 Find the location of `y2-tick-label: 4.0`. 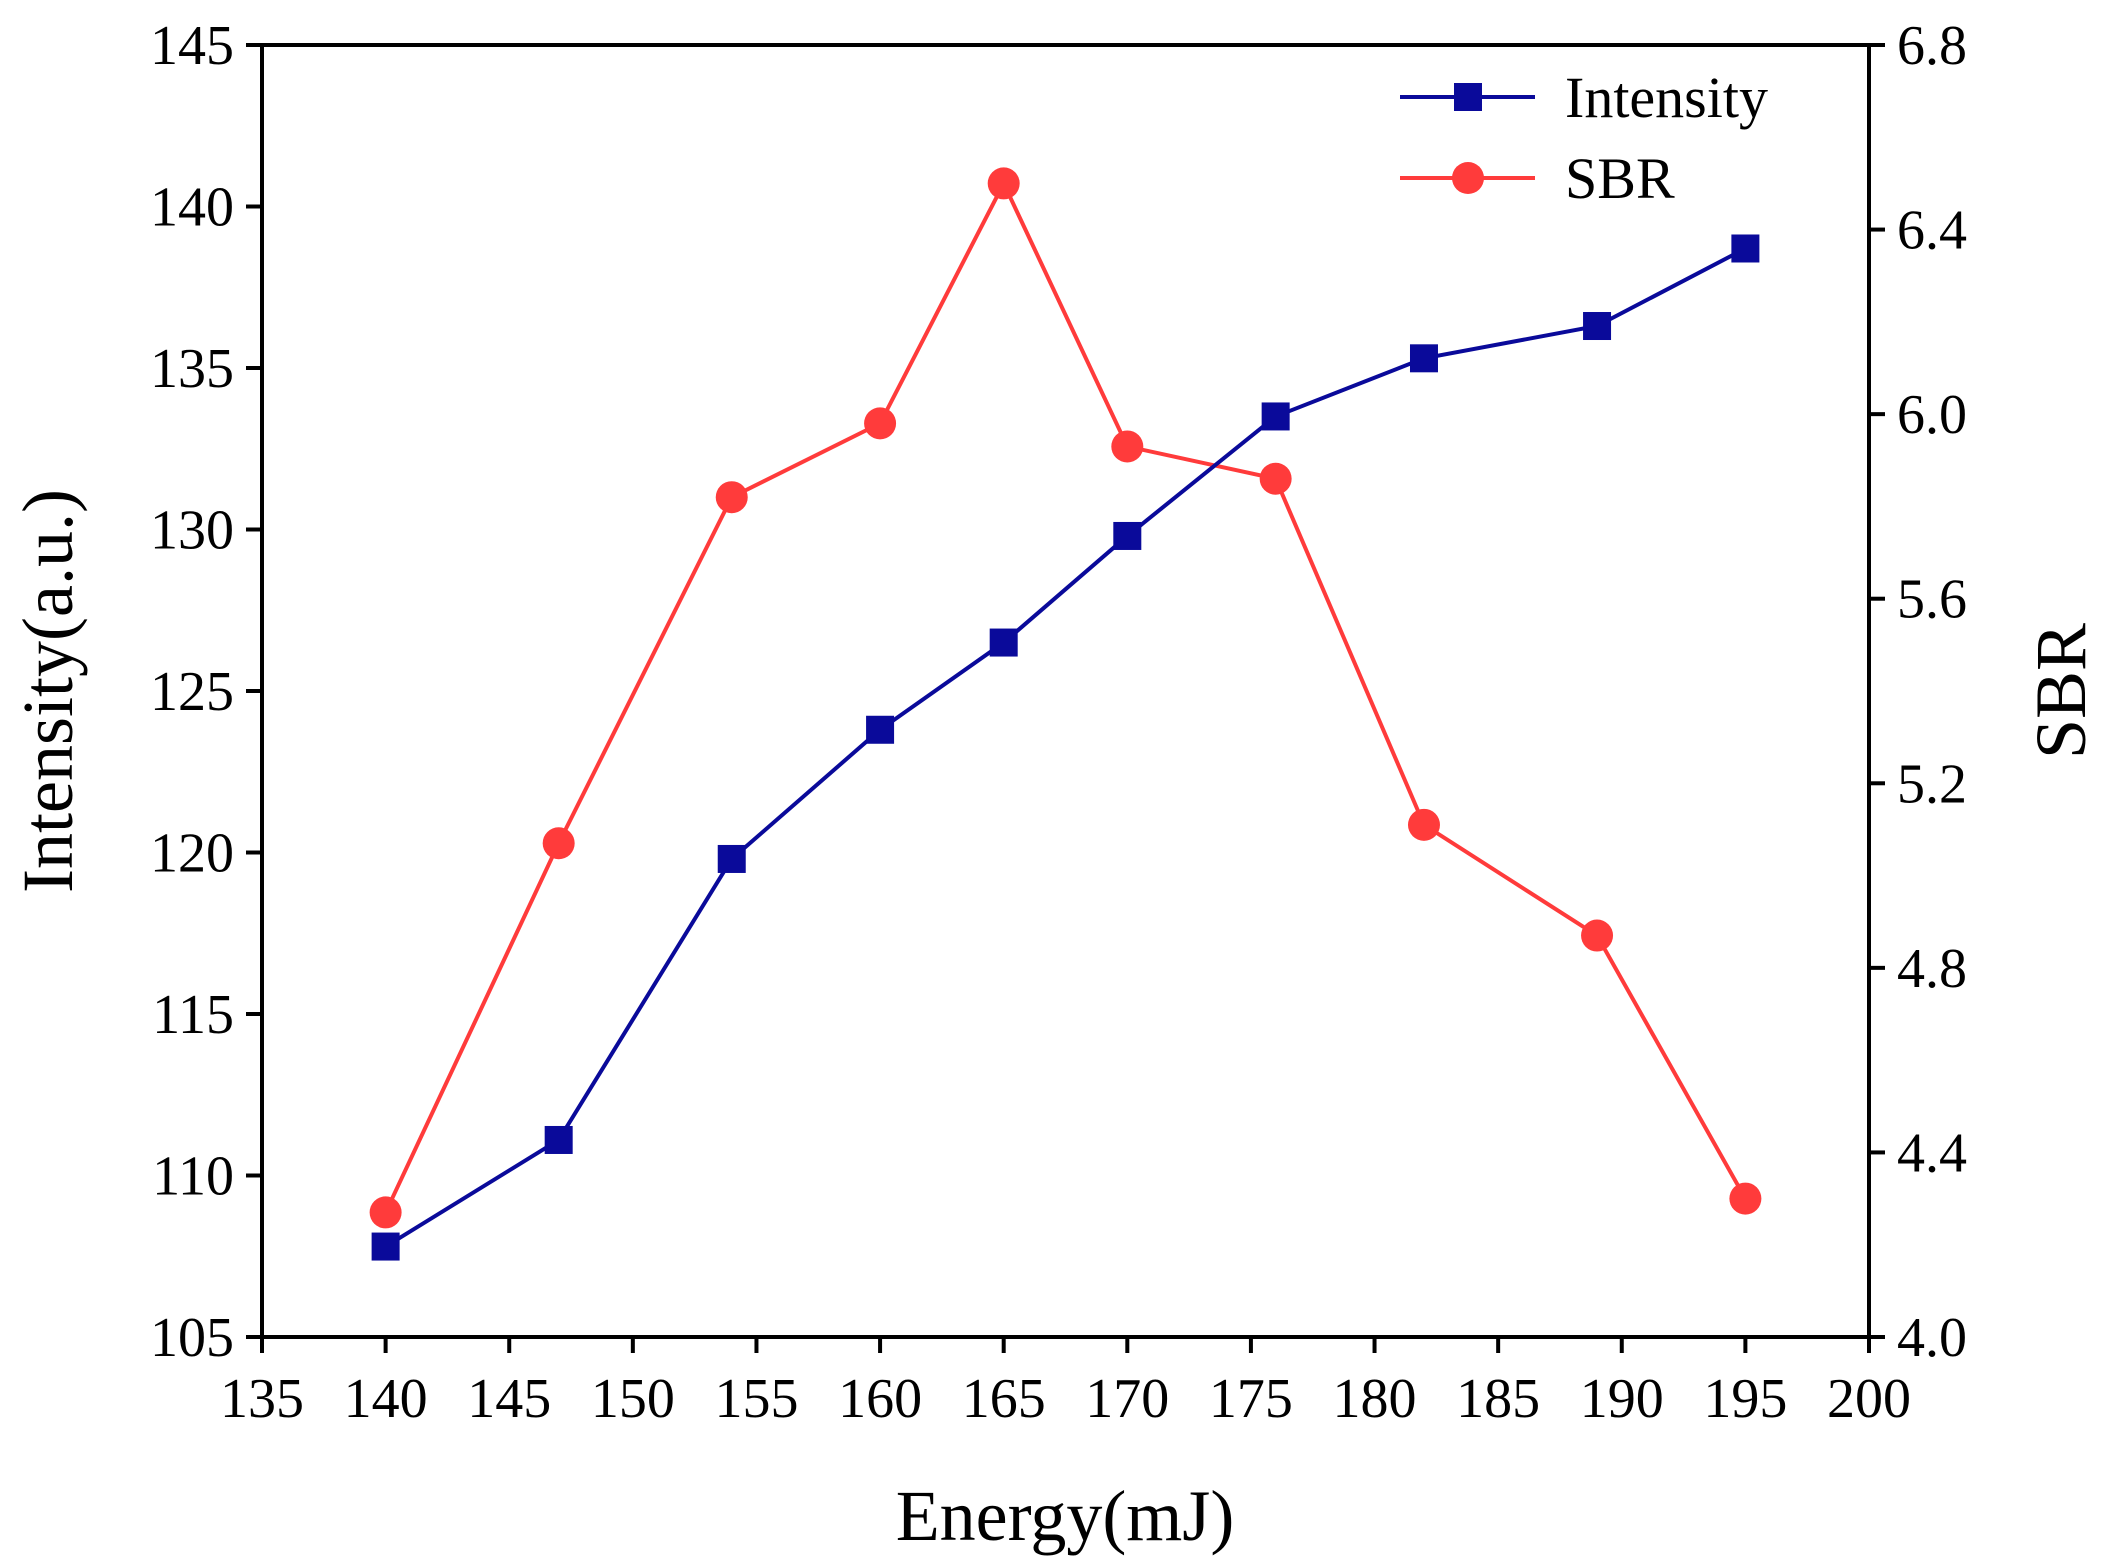

y2-tick-label: 4.0 is located at coordinates (1932, 1338).